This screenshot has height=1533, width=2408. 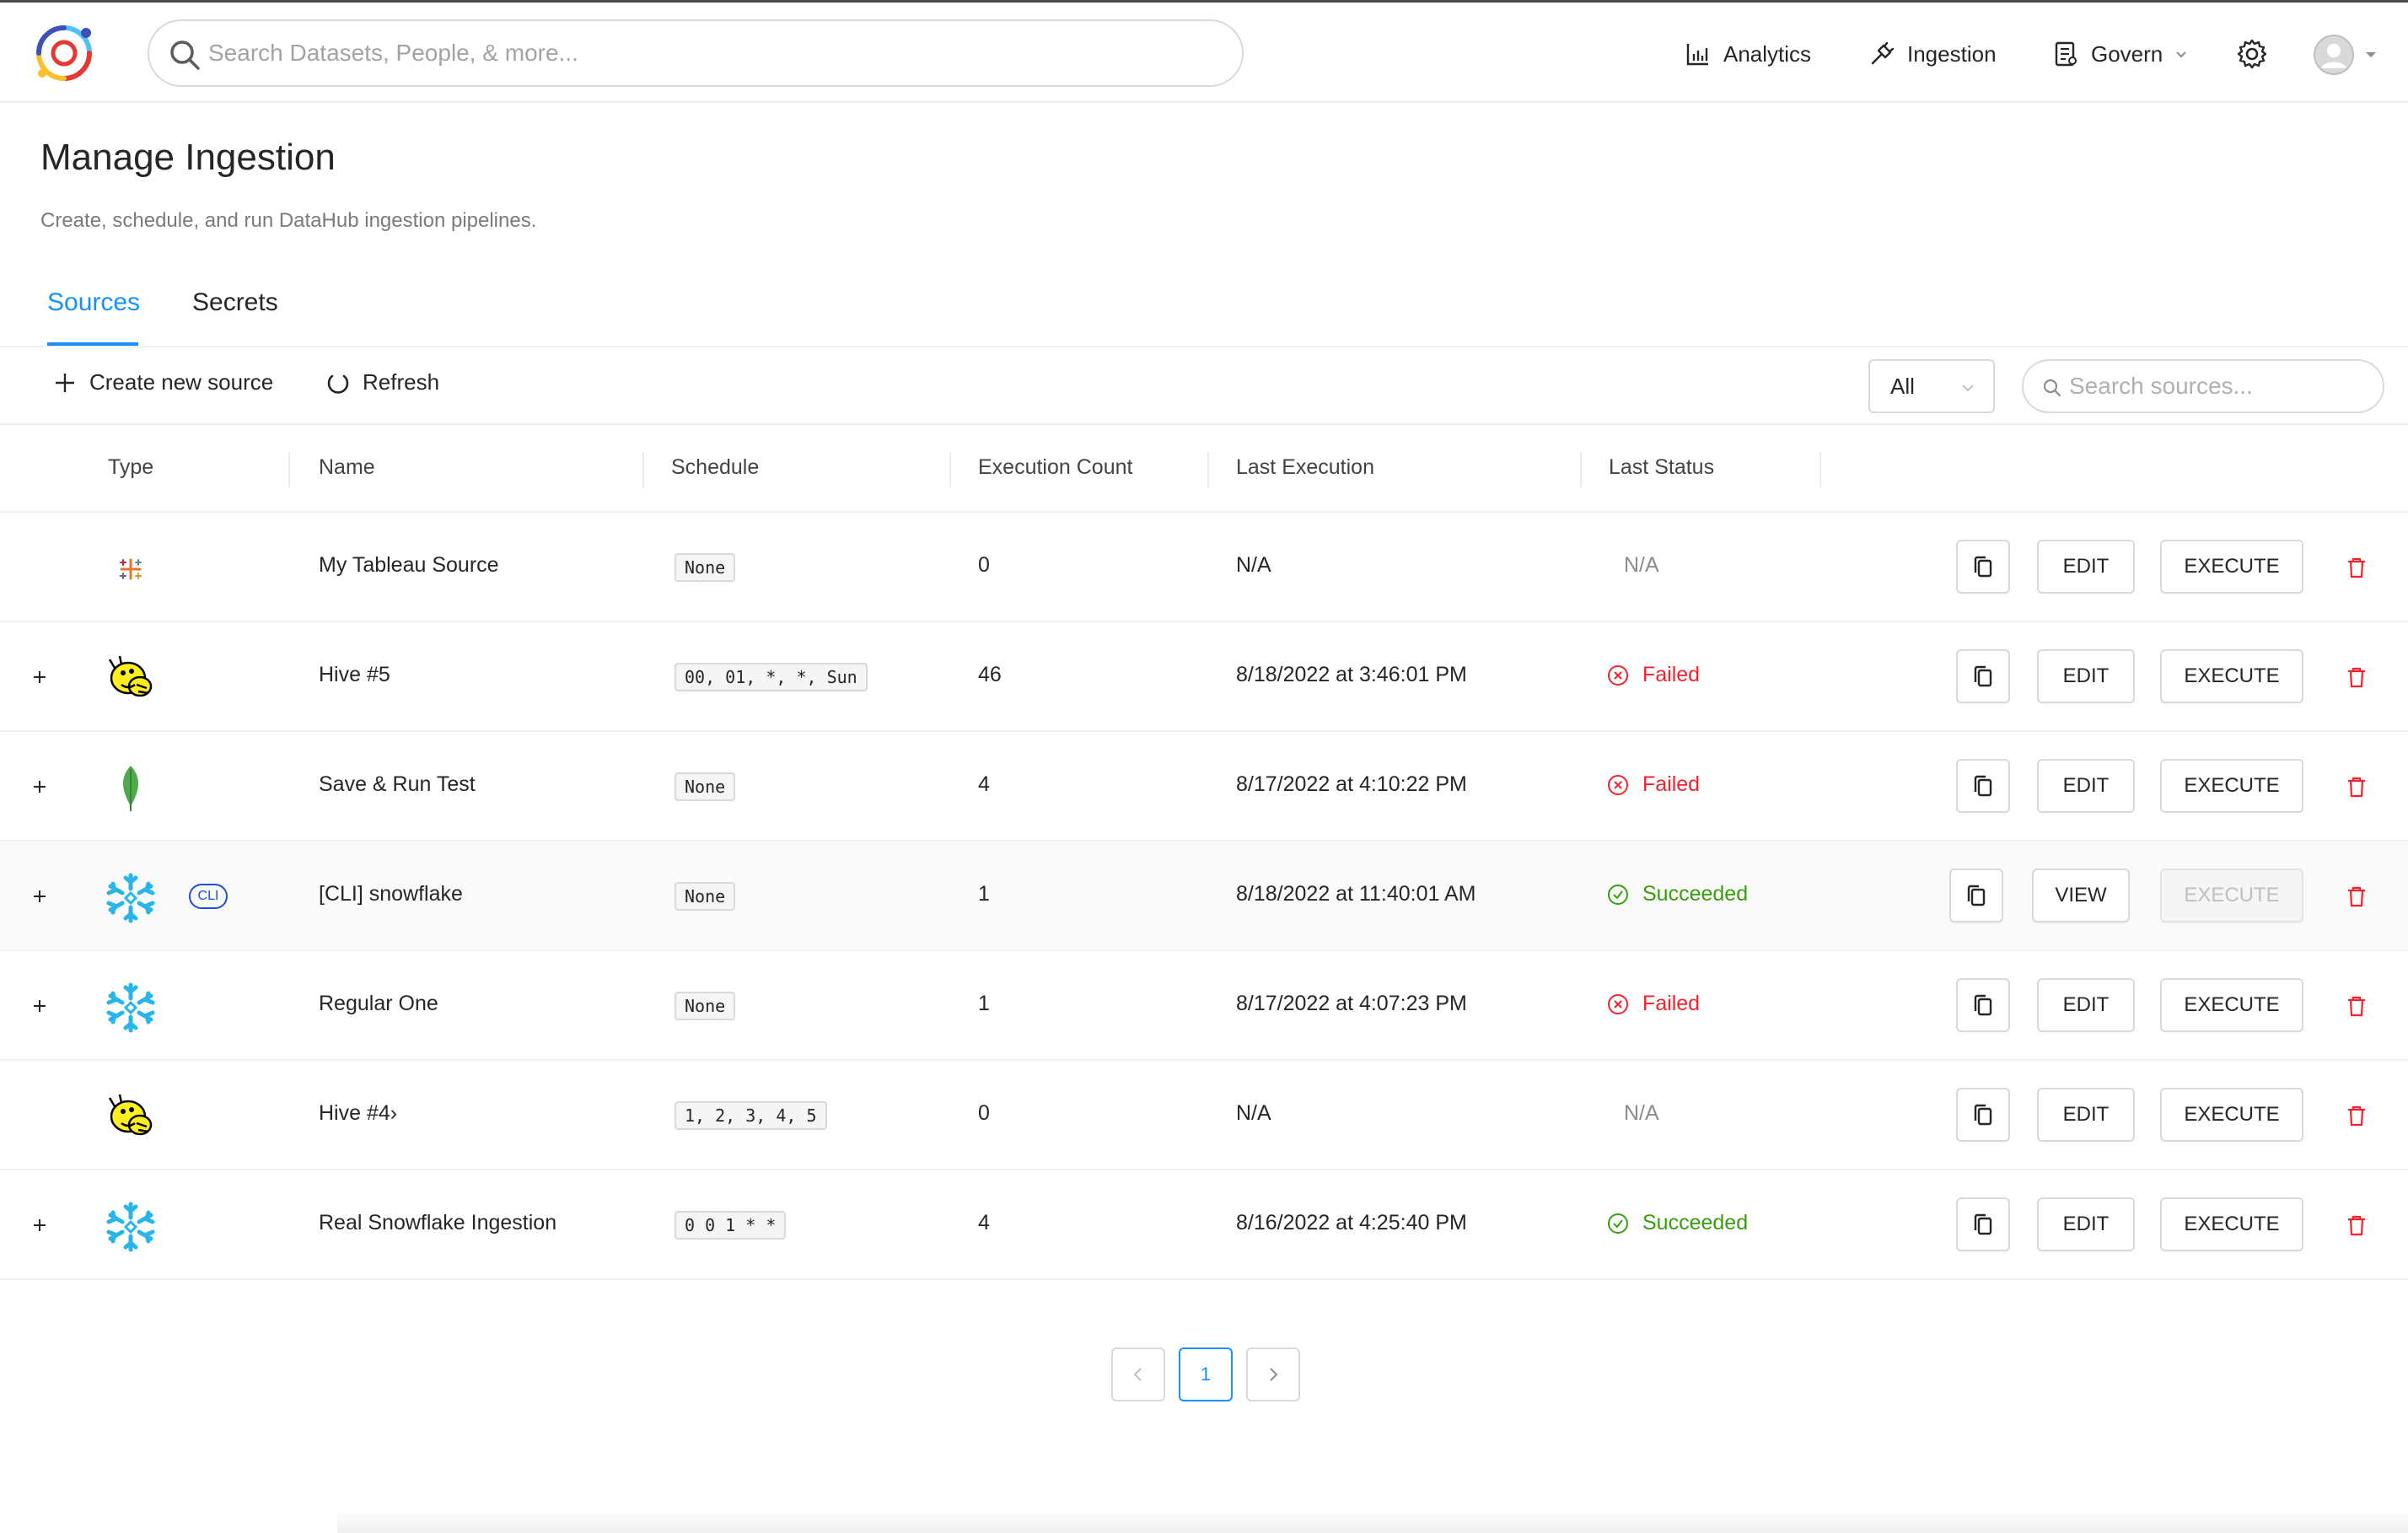 I want to click on previous-page-button, so click(x=1138, y=1374).